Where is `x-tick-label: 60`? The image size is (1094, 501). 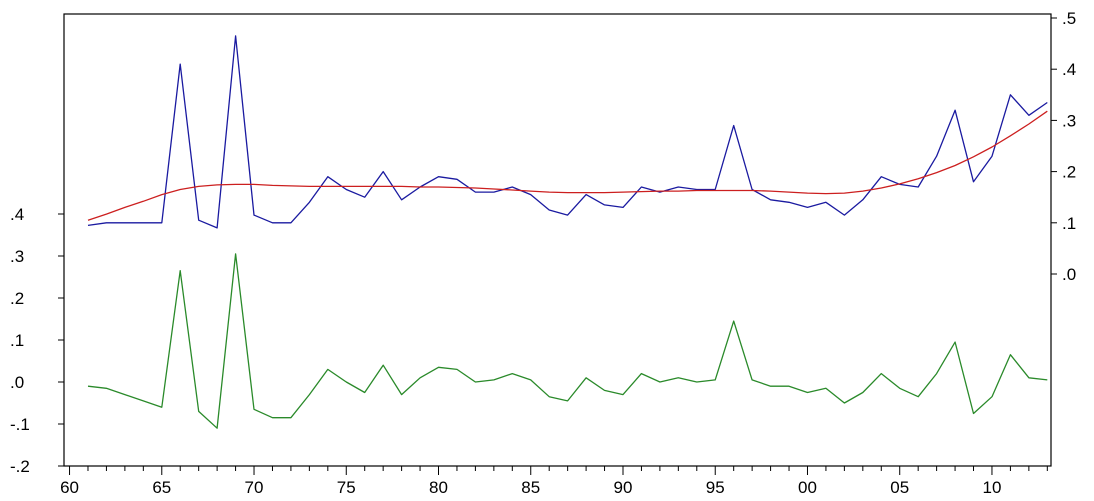 x-tick-label: 60 is located at coordinates (69, 487).